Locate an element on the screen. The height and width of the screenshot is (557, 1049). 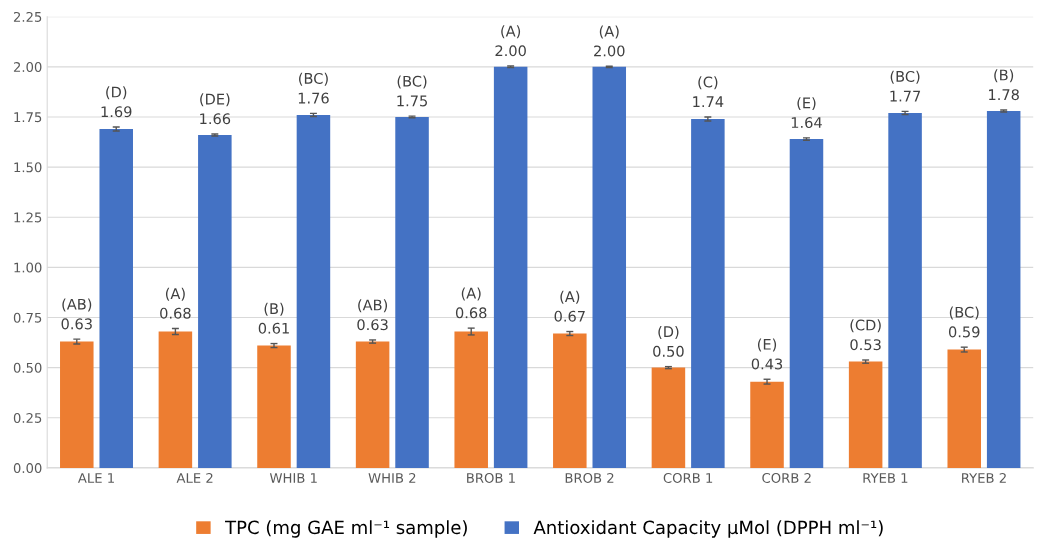
y-tick-label: 2.25 is located at coordinates (27, 16).